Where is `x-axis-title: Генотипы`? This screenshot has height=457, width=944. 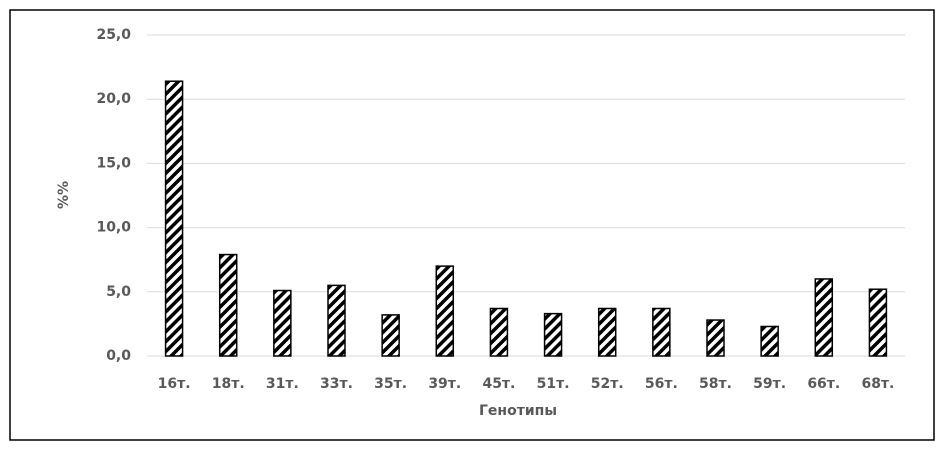
x-axis-title: Генотипы is located at coordinates (518, 411).